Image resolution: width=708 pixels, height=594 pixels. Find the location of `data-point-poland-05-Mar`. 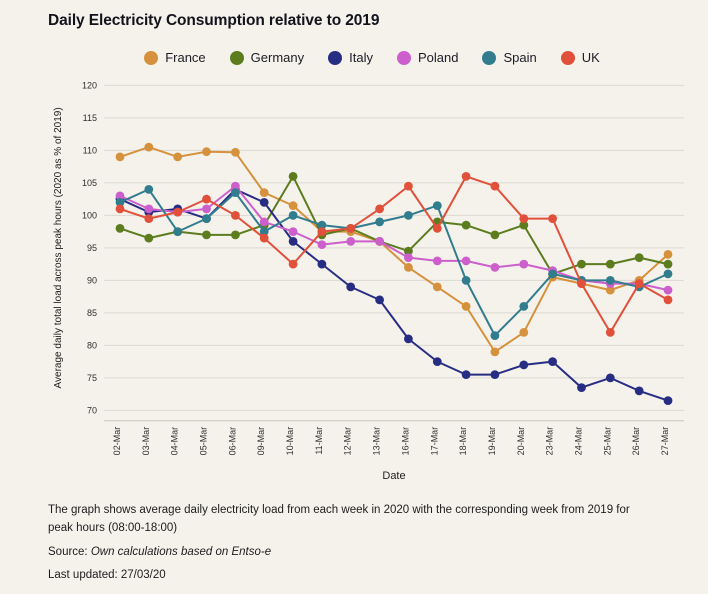

data-point-poland-05-Mar is located at coordinates (206, 209).